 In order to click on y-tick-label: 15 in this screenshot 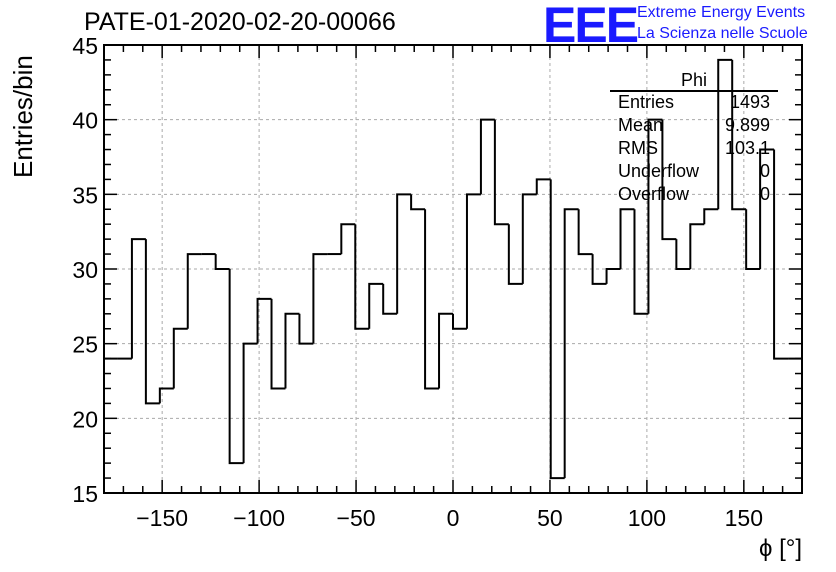, I will do `click(85, 494)`.